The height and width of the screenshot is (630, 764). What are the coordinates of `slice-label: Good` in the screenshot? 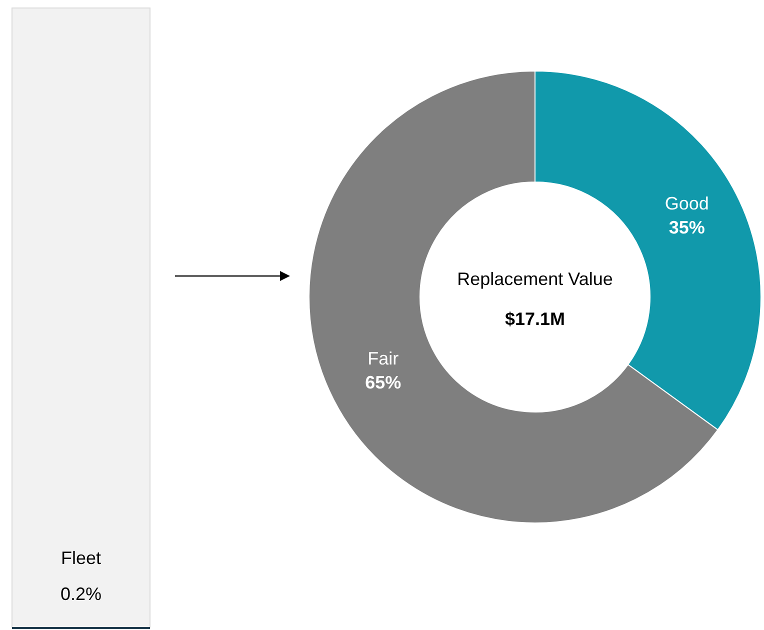 It's located at (686, 204).